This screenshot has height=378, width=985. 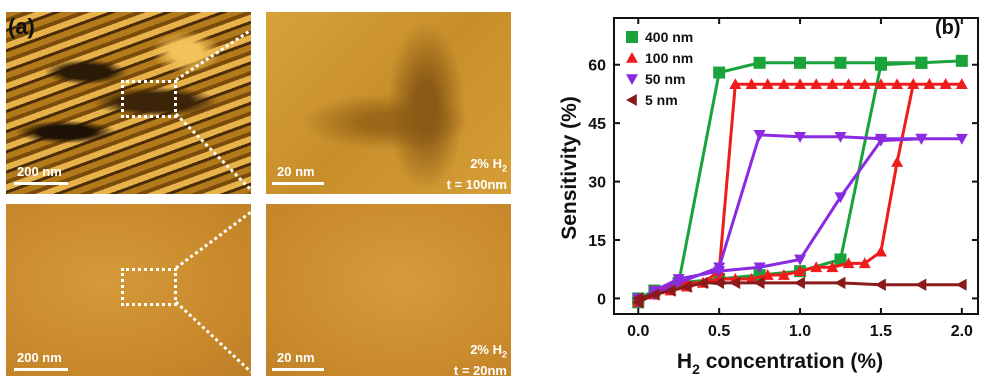 I want to click on zoom-box-bottom, so click(x=149, y=287).